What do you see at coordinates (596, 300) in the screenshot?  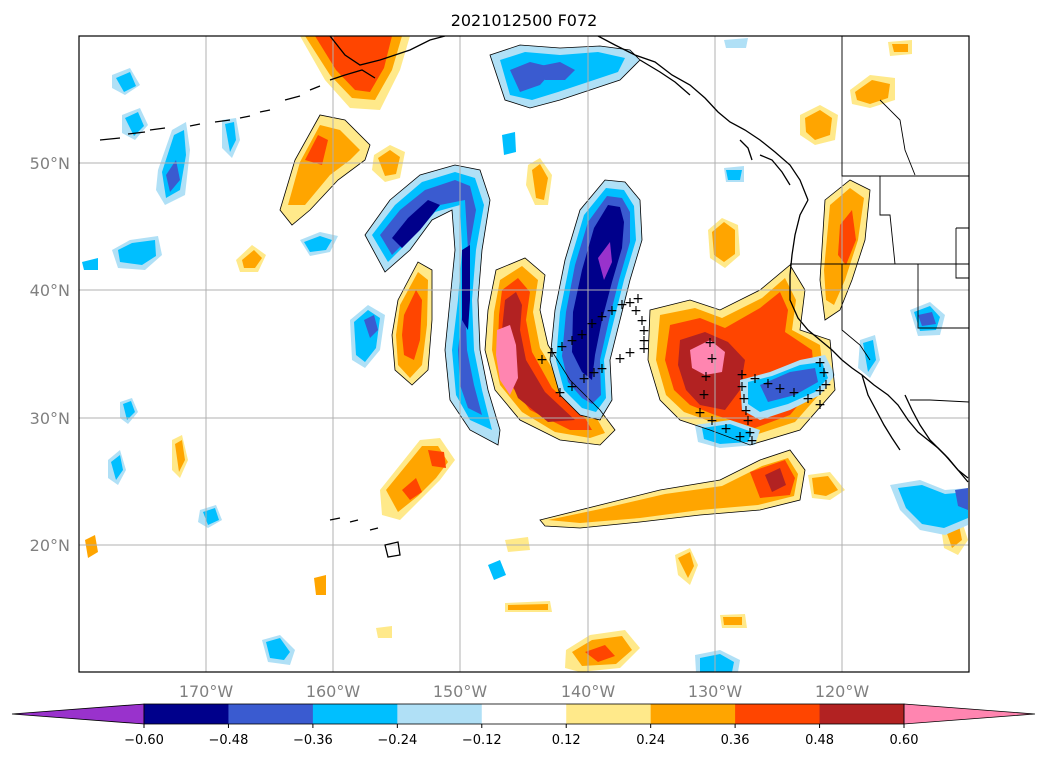 I see `anomaly-feature-central-core` at bounding box center [596, 300].